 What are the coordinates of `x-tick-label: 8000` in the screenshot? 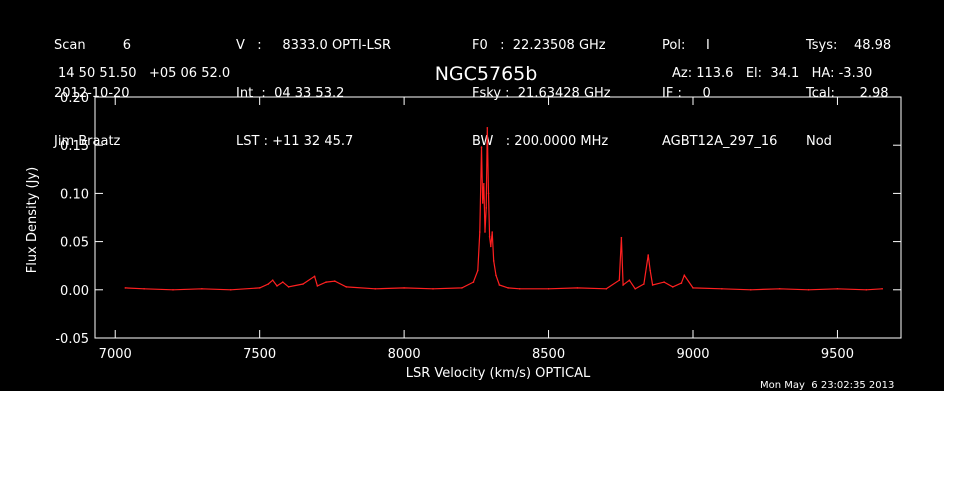 It's located at (404, 354).